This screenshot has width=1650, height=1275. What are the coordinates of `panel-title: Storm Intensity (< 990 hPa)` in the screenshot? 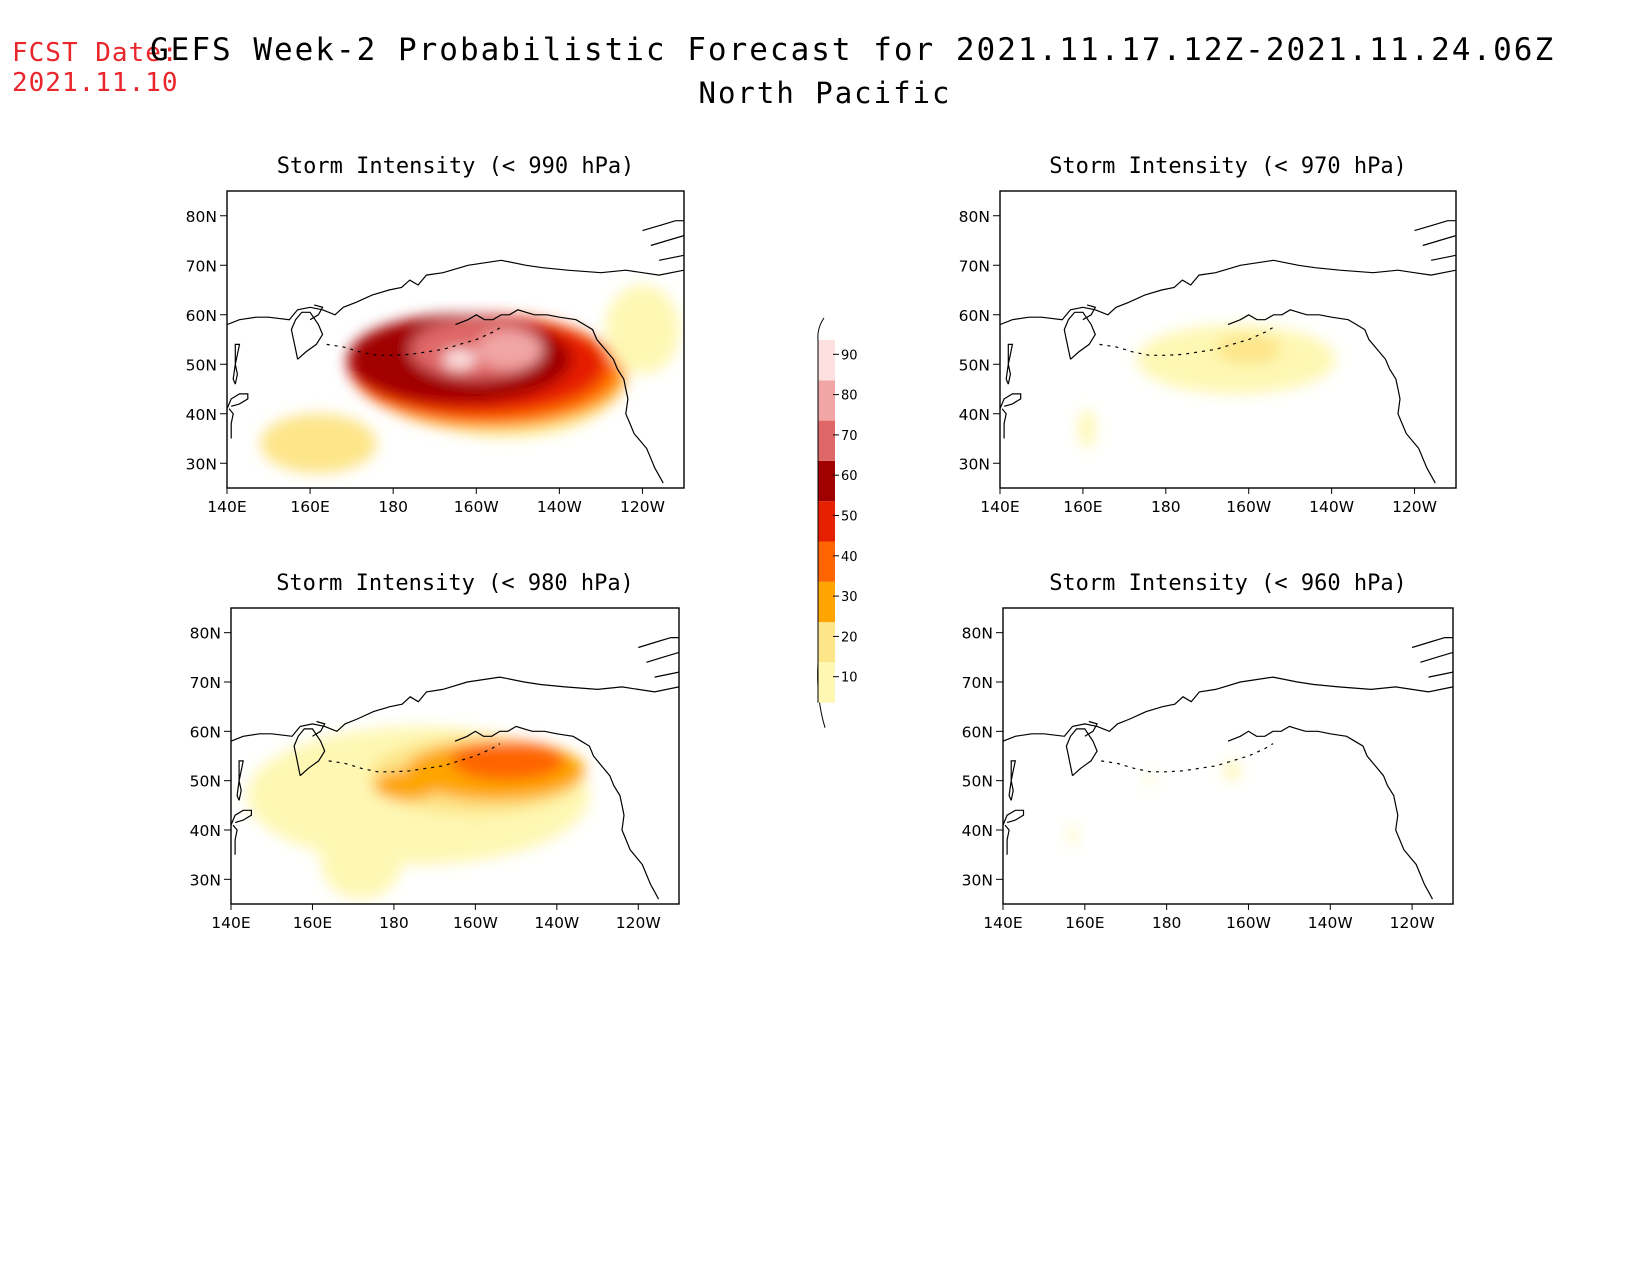 It's located at (456, 166).